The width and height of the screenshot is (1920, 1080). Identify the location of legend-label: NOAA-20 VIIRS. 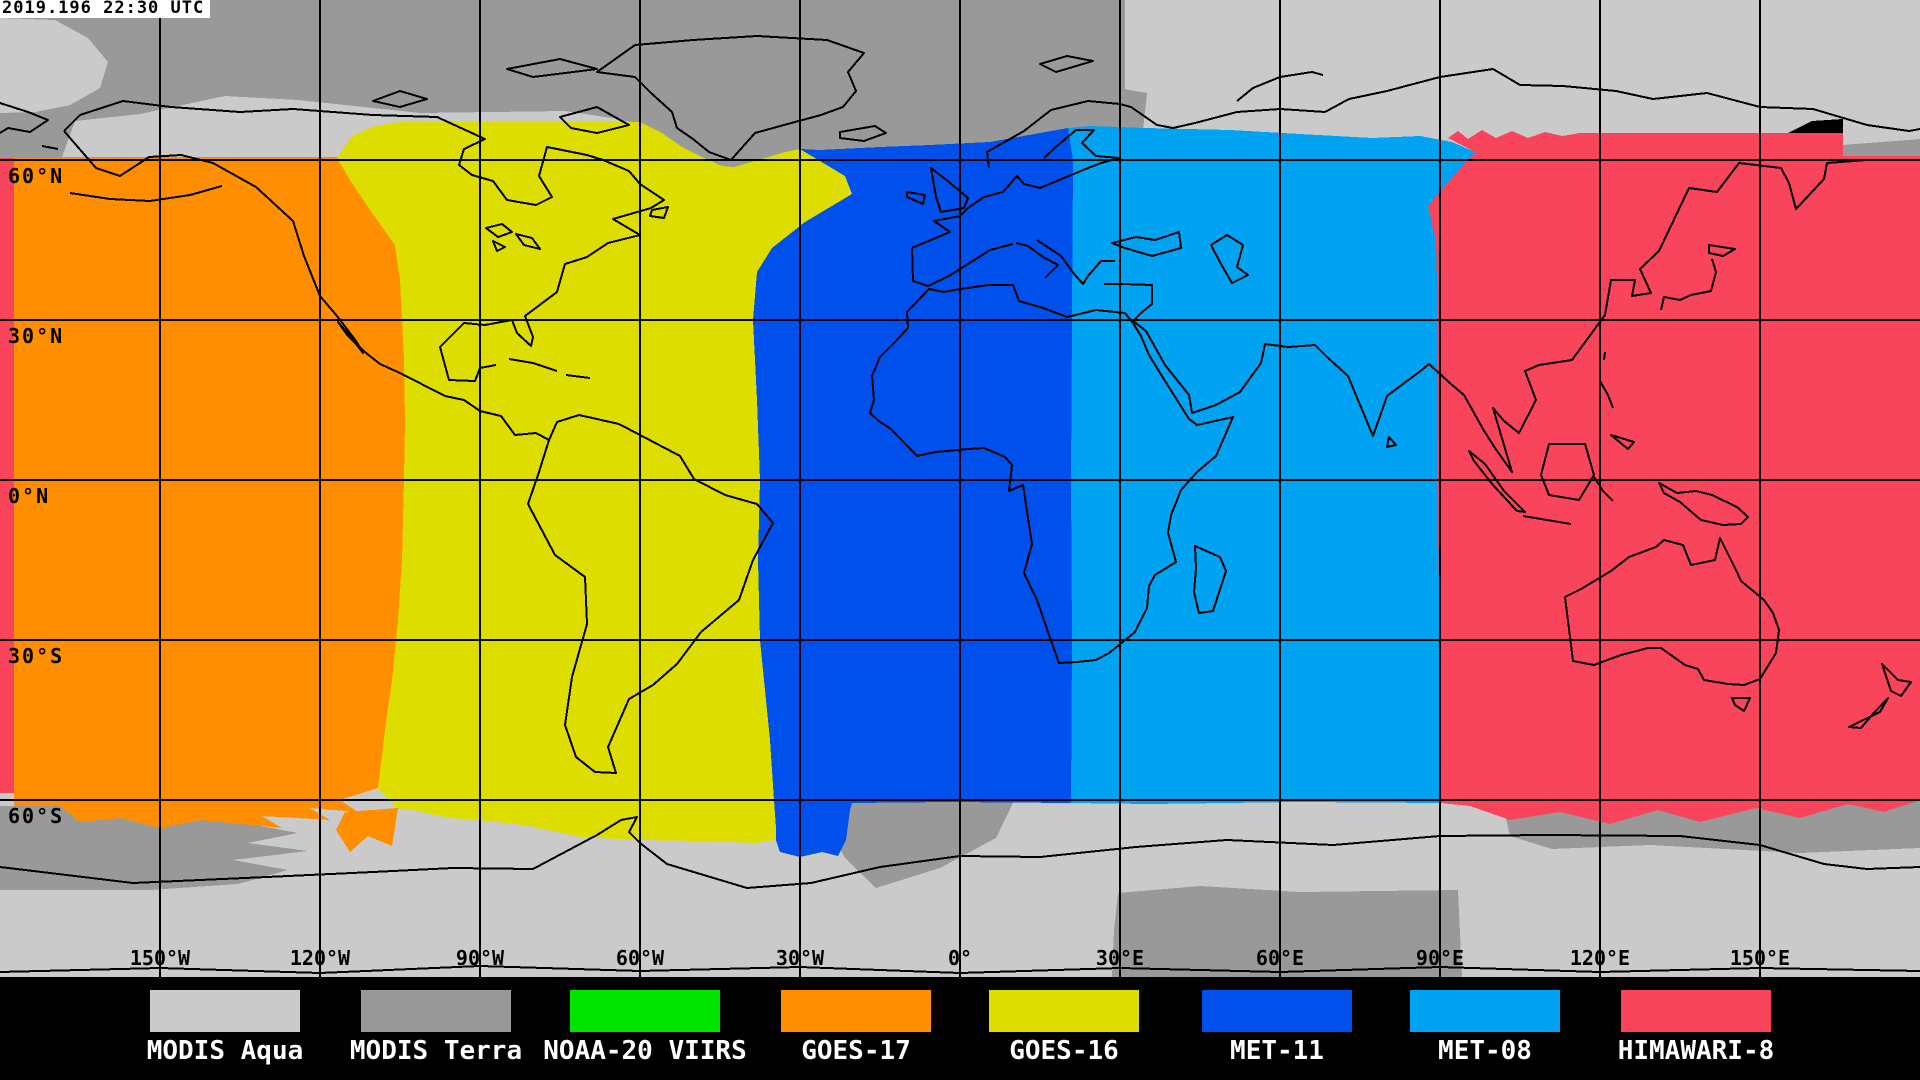
(645, 1051).